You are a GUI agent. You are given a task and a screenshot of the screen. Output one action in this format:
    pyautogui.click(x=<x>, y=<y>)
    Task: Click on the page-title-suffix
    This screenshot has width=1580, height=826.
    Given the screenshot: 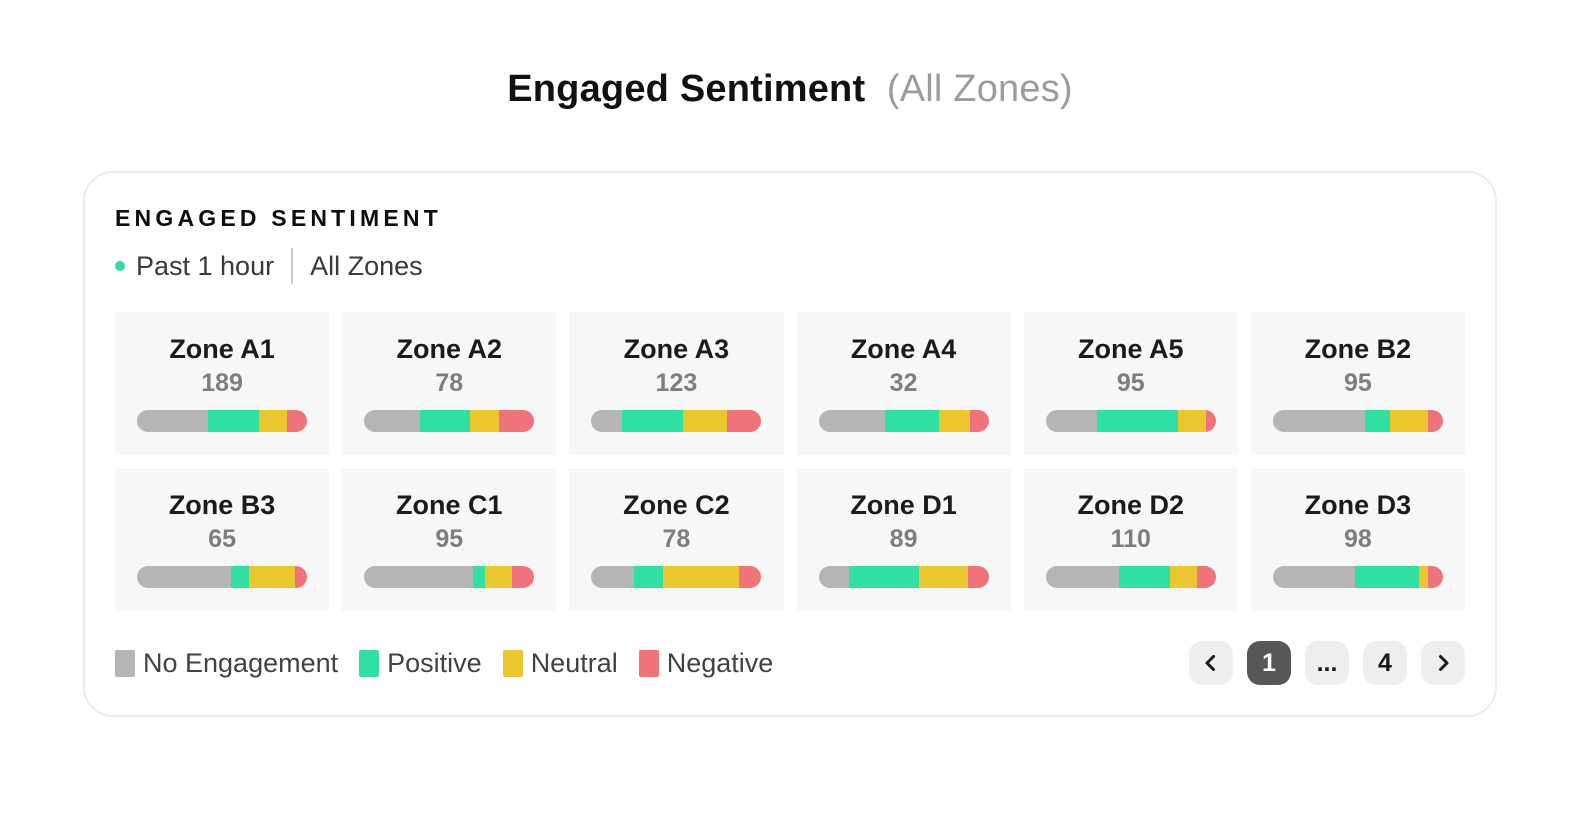 What is the action you would take?
    pyautogui.click(x=881, y=89)
    